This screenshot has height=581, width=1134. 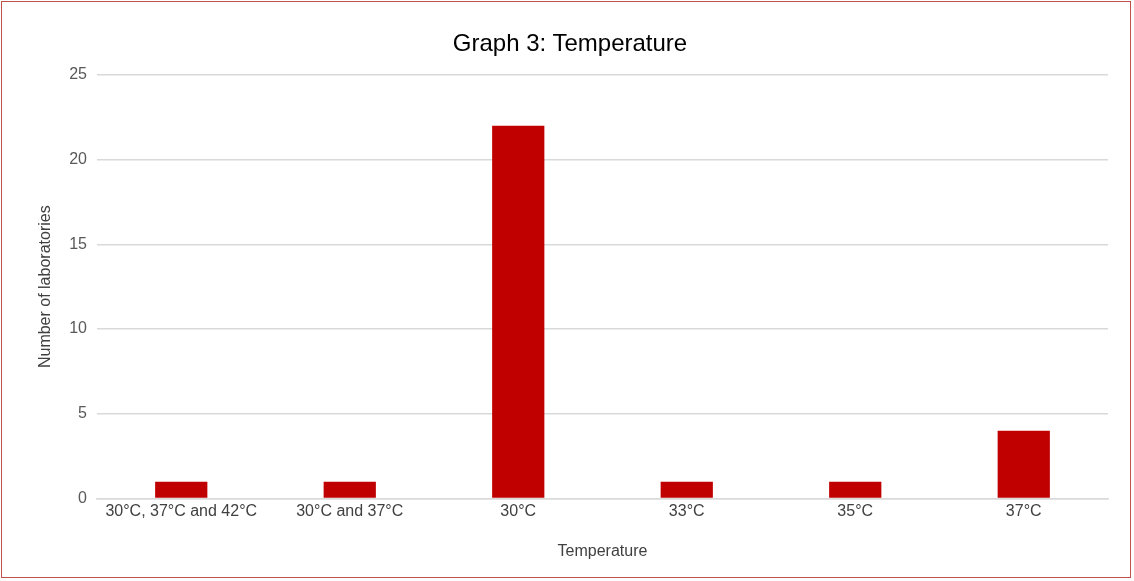 What do you see at coordinates (78, 74) in the screenshot?
I see `y-tick-label: 25` at bounding box center [78, 74].